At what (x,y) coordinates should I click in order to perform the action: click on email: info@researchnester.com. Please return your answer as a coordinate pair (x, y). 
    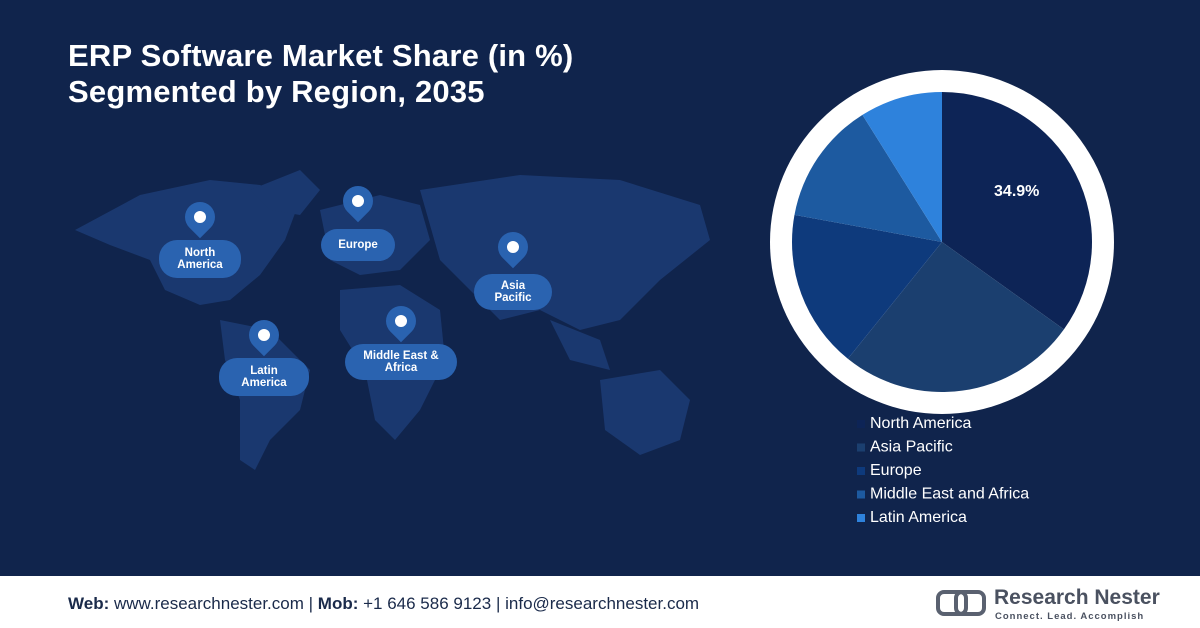
    Looking at the image, I should click on (602, 603).